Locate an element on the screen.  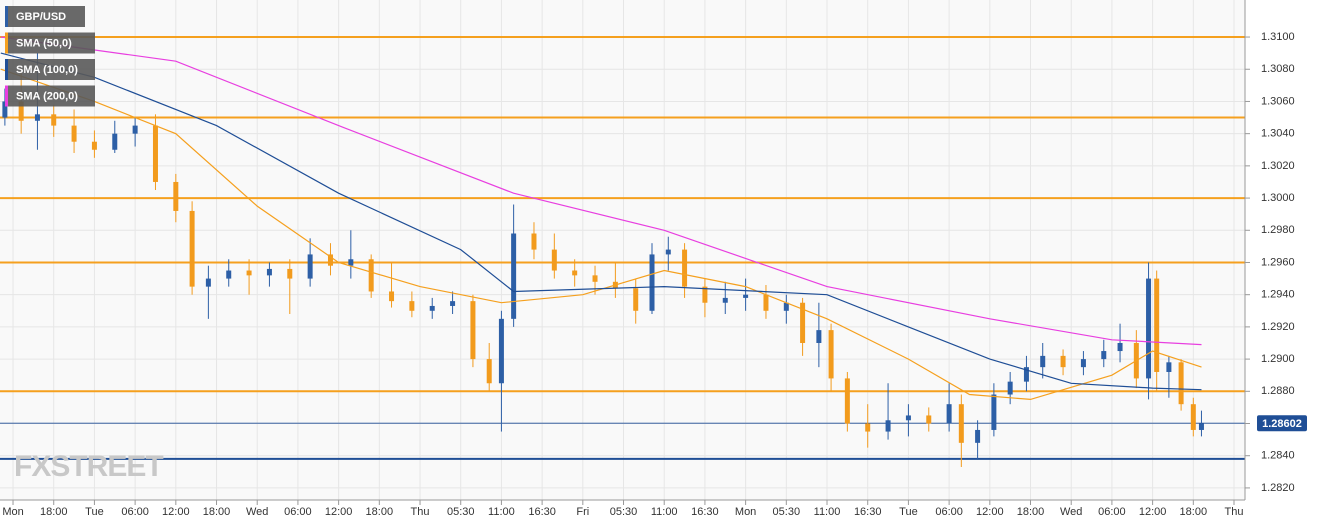
legend-label: SMA (100,0) is located at coordinates (47, 70).